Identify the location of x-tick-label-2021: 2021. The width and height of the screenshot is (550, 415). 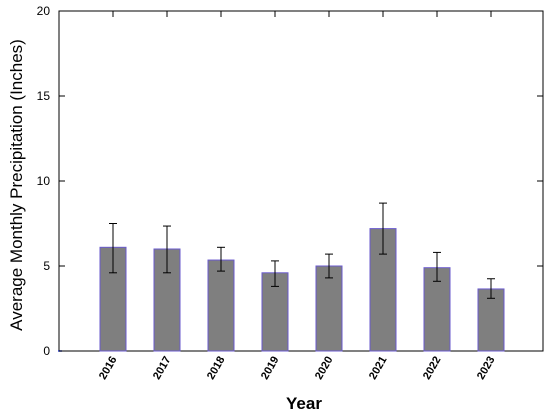
(378, 368).